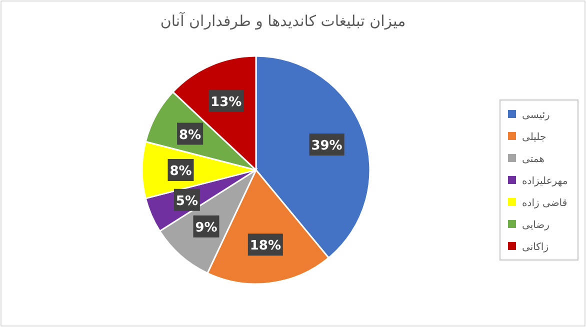  What do you see at coordinates (265, 246) in the screenshot?
I see `data-label: 18%` at bounding box center [265, 246].